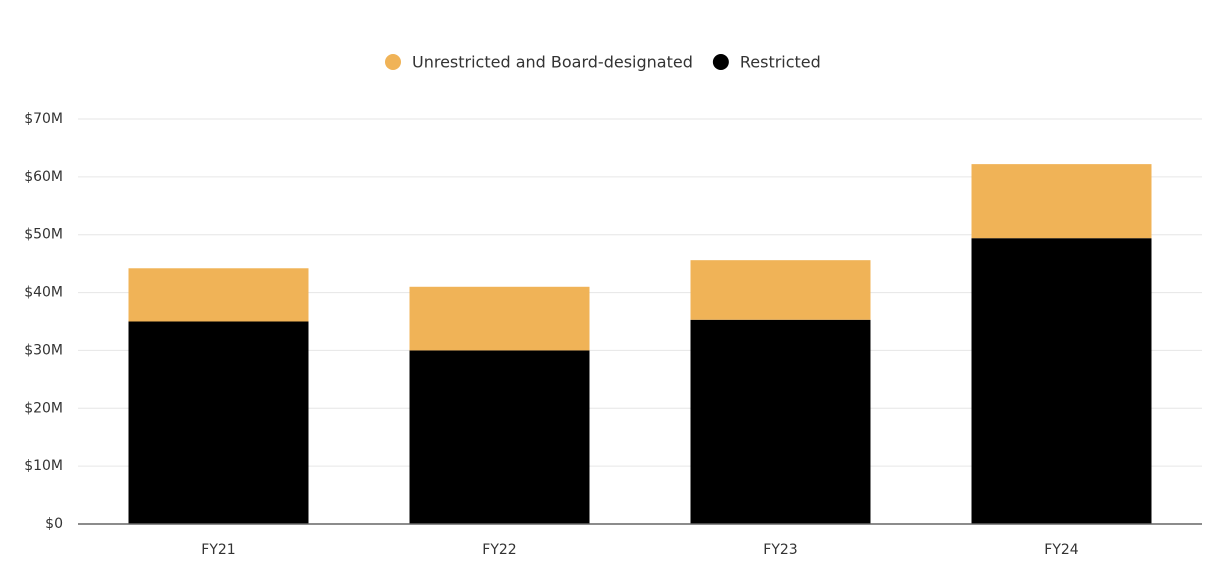 This screenshot has height=575, width=1206. Describe the element at coordinates (780, 62) in the screenshot. I see `legend-text: Restricted` at that location.